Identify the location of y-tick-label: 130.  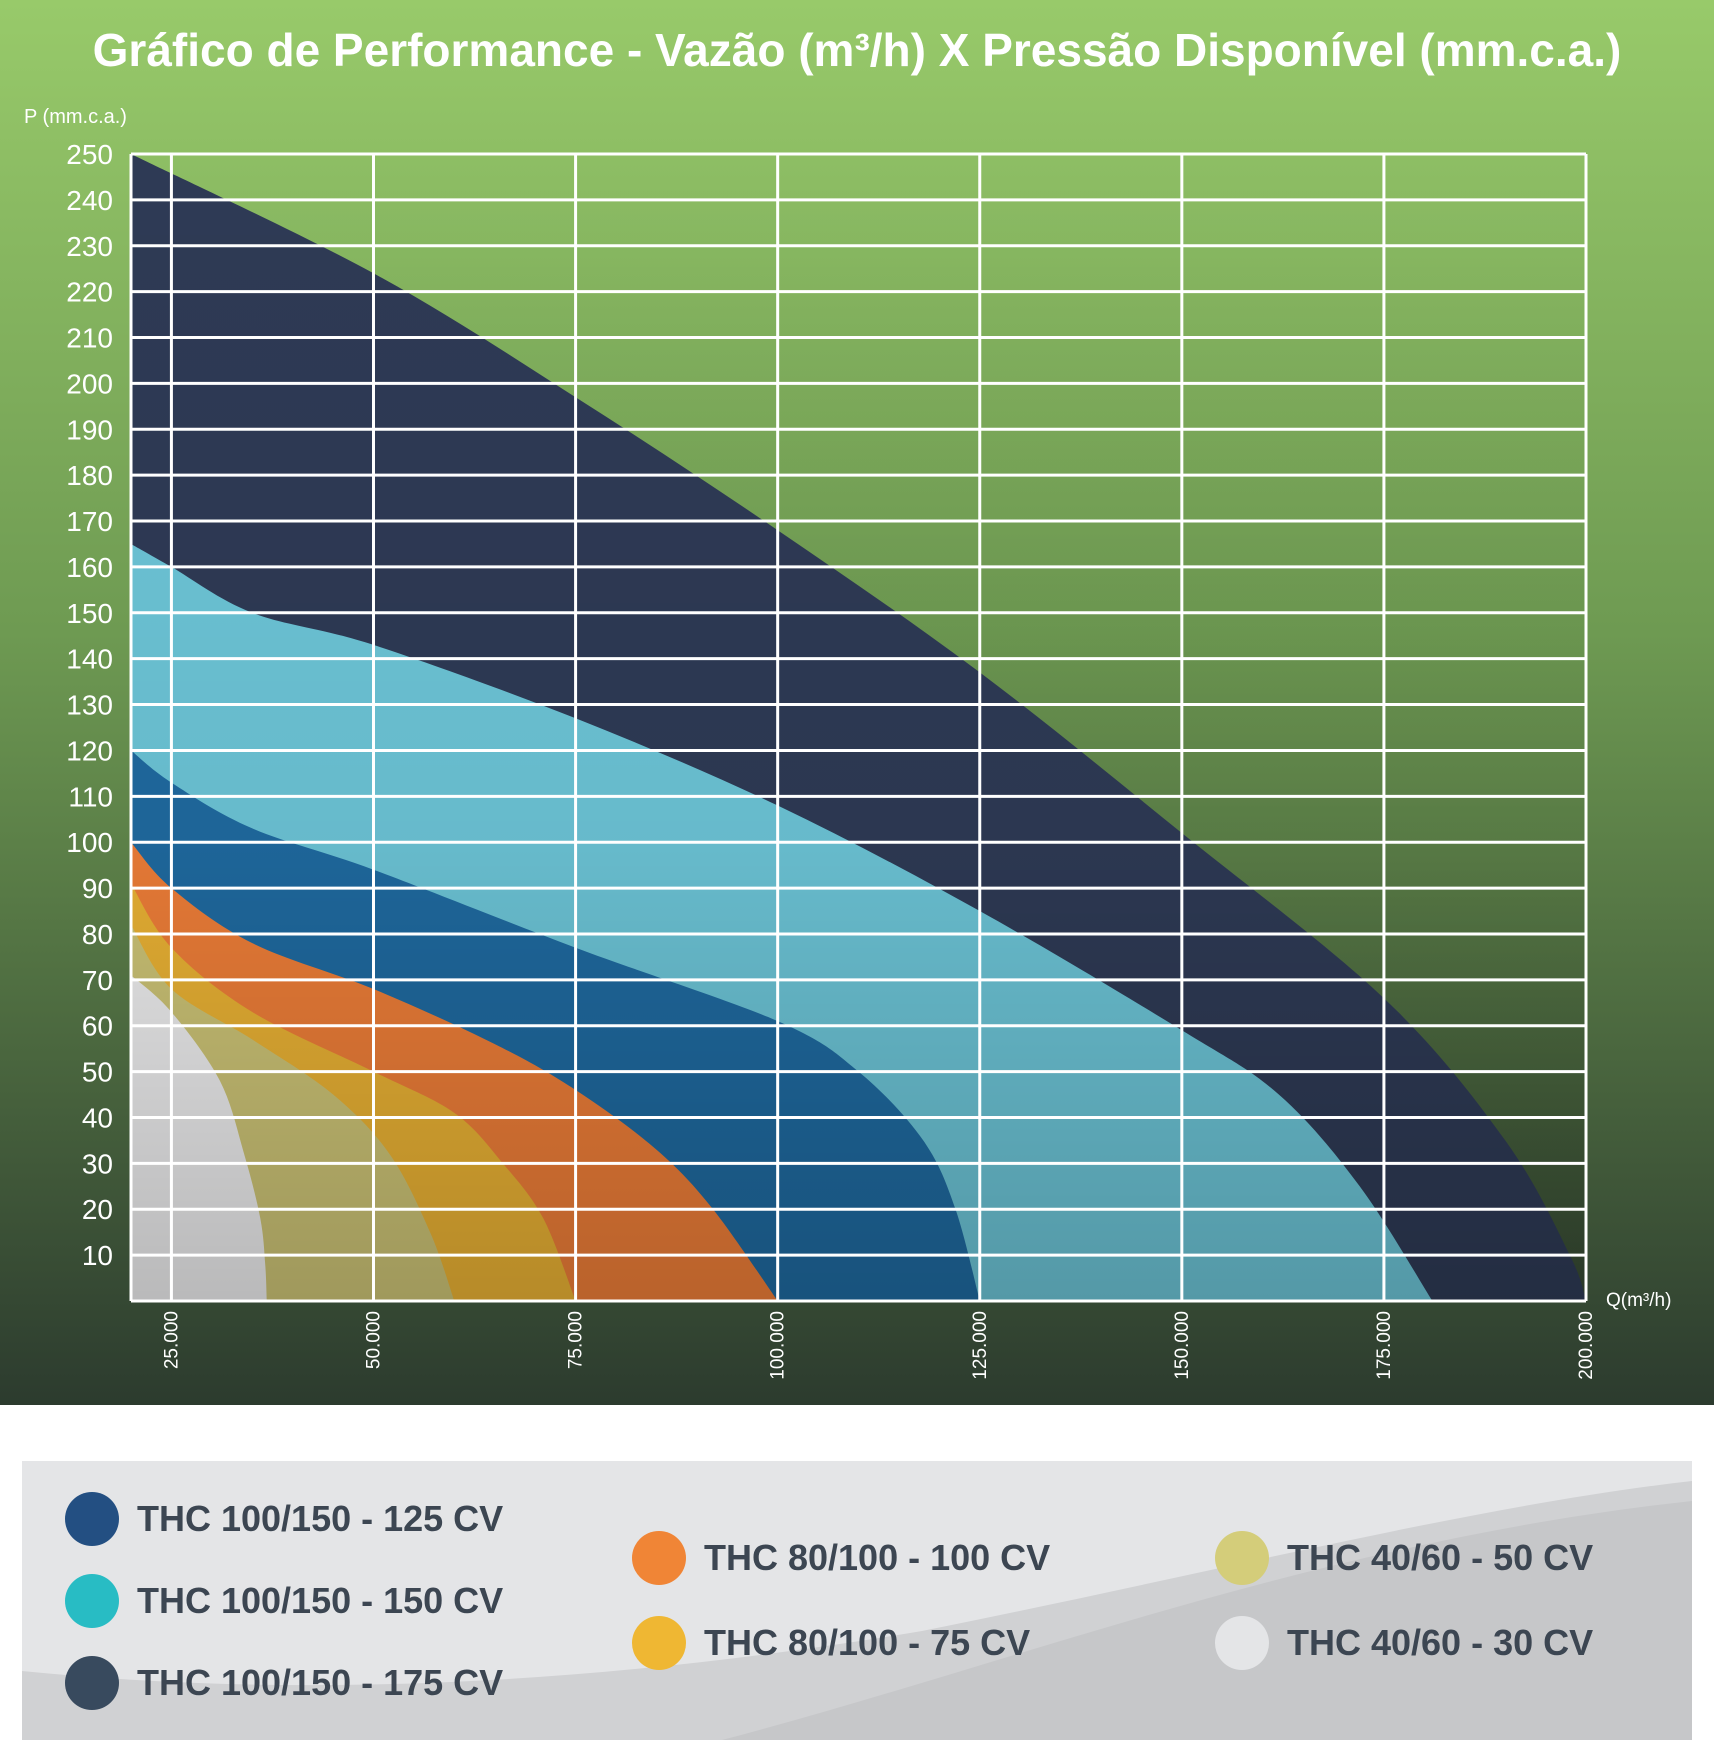
(89, 705).